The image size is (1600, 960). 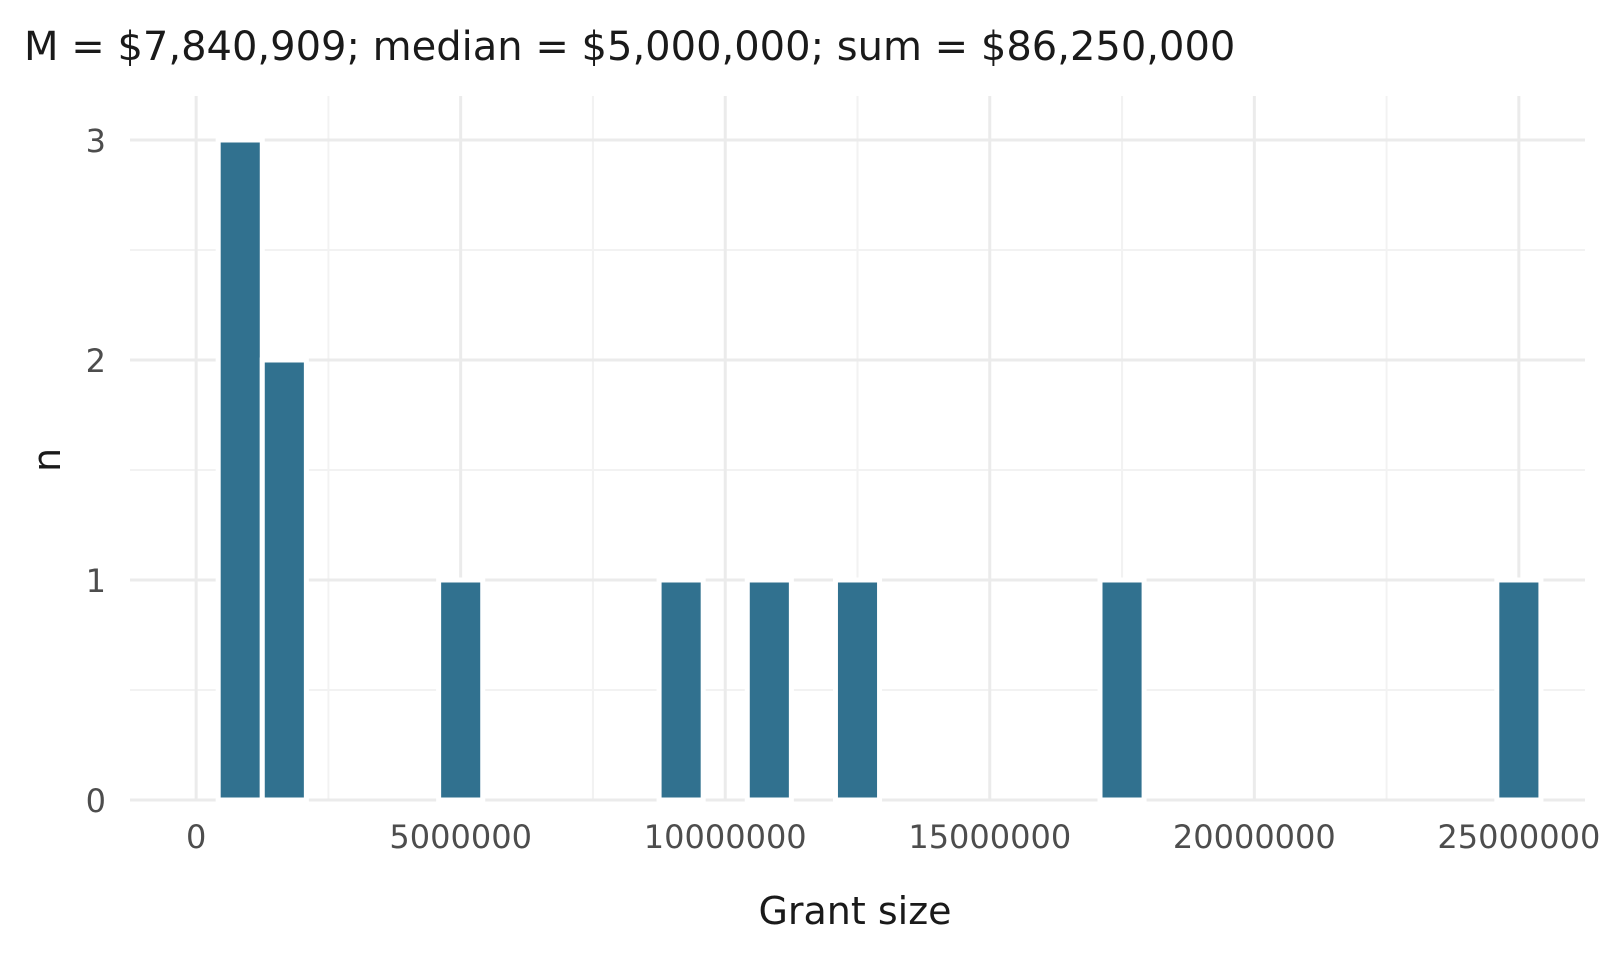 I want to click on x-tick-label: 5000000, so click(x=460, y=837).